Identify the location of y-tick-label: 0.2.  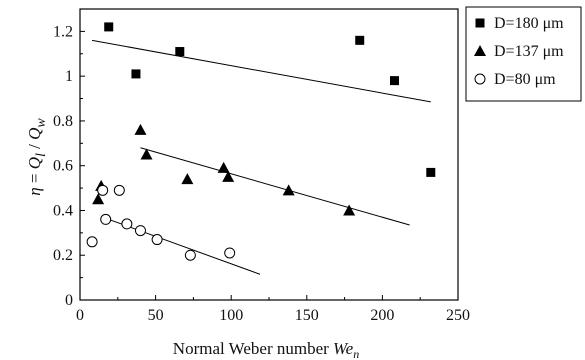
(63, 255).